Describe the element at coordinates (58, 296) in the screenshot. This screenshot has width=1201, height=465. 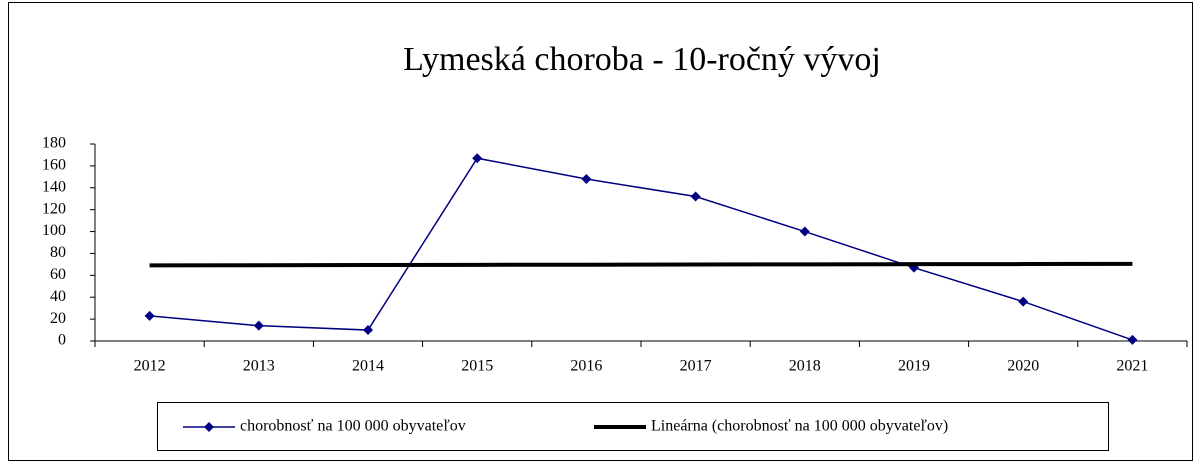
I see `y-tick-label: 40` at that location.